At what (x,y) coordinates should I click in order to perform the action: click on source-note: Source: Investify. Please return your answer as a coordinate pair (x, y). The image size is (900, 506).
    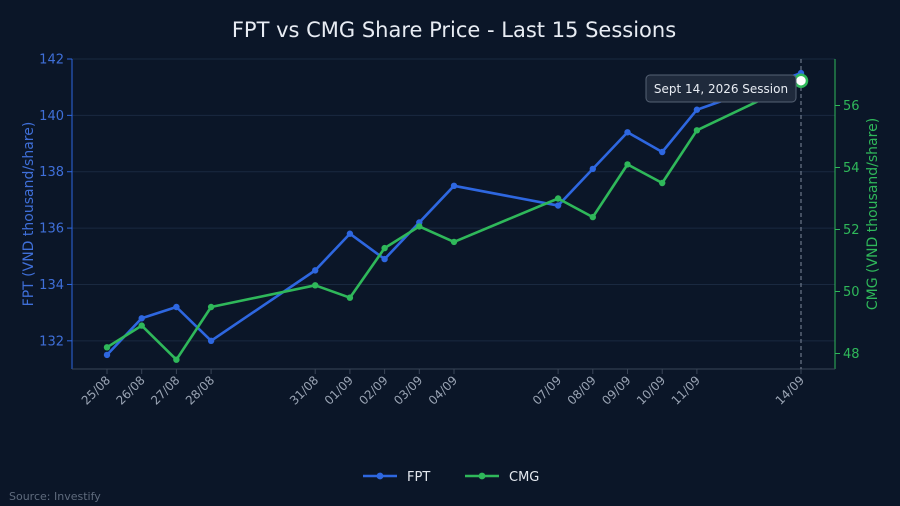
    Looking at the image, I should click on (55, 496).